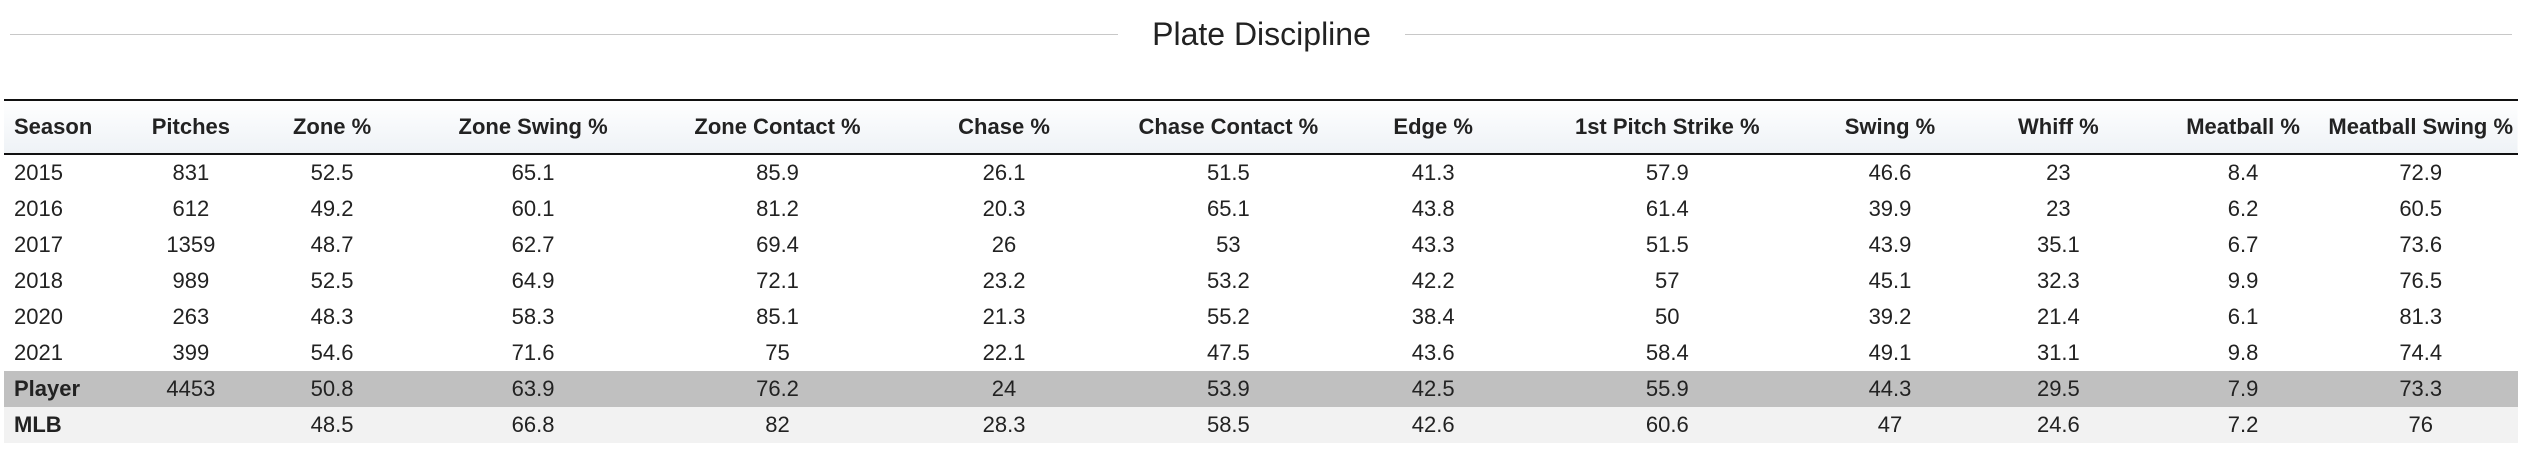 The width and height of the screenshot is (2522, 452). What do you see at coordinates (777, 244) in the screenshot?
I see `cell-zone-contact-pct: 69.4` at bounding box center [777, 244].